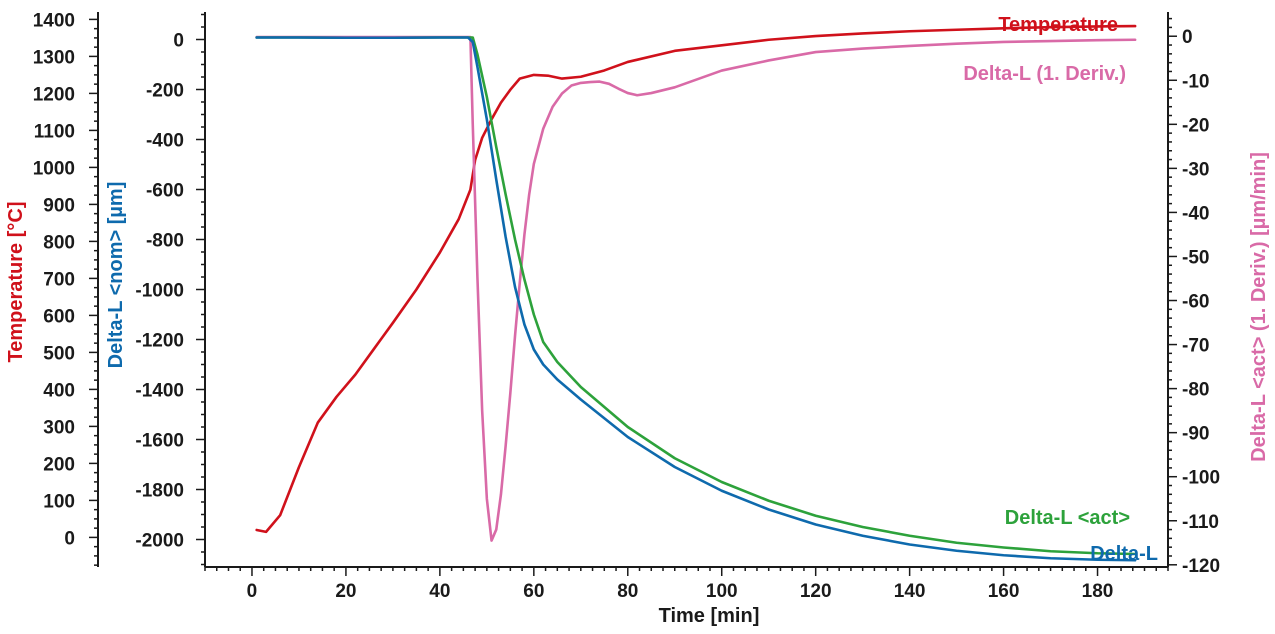  What do you see at coordinates (345, 591) in the screenshot?
I see `x-tick-label: 20` at bounding box center [345, 591].